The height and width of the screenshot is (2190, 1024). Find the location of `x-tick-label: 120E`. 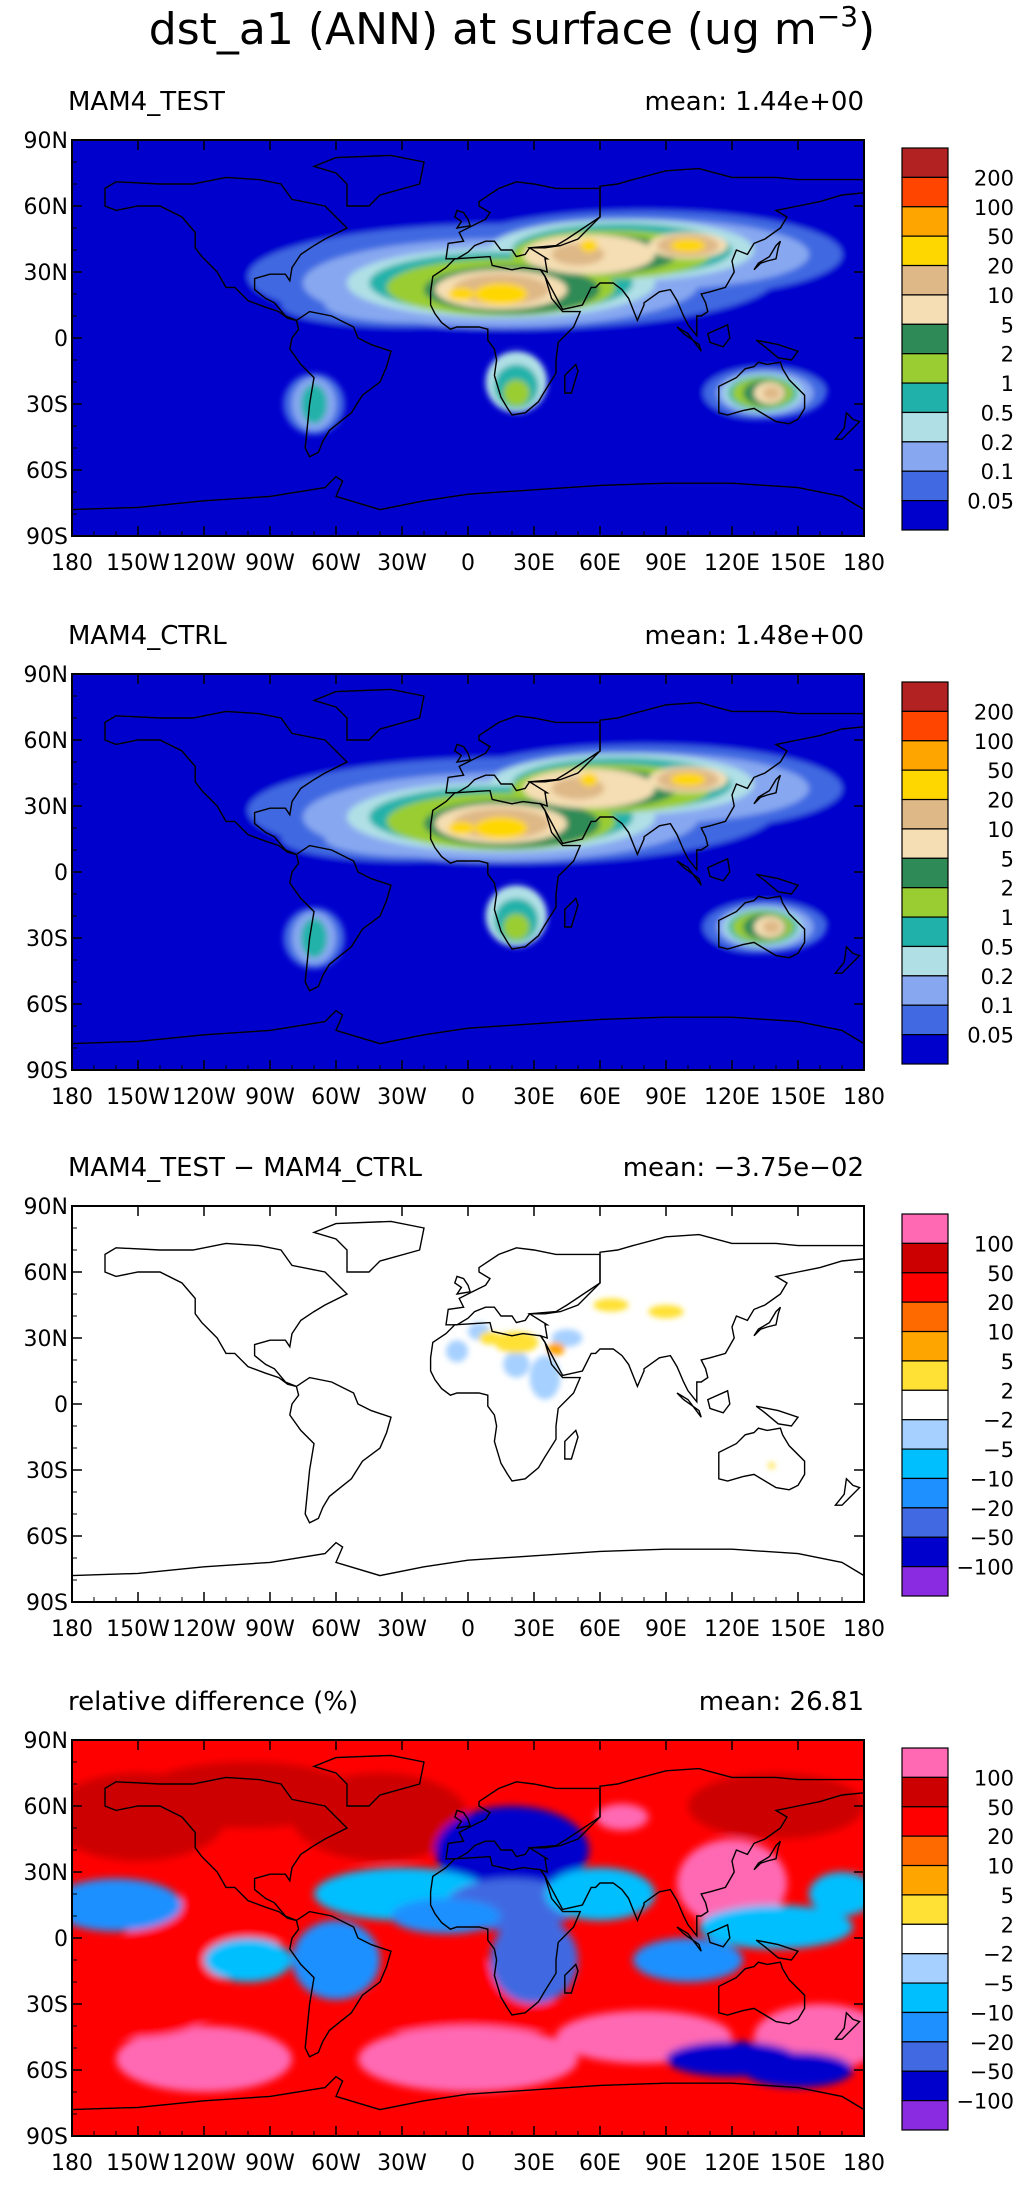

x-tick-label: 120E is located at coordinates (732, 1629).